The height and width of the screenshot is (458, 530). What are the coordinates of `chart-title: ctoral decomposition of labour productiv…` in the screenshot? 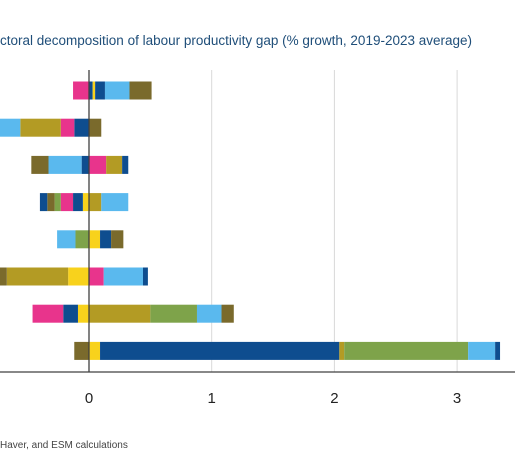 It's located at (236, 40).